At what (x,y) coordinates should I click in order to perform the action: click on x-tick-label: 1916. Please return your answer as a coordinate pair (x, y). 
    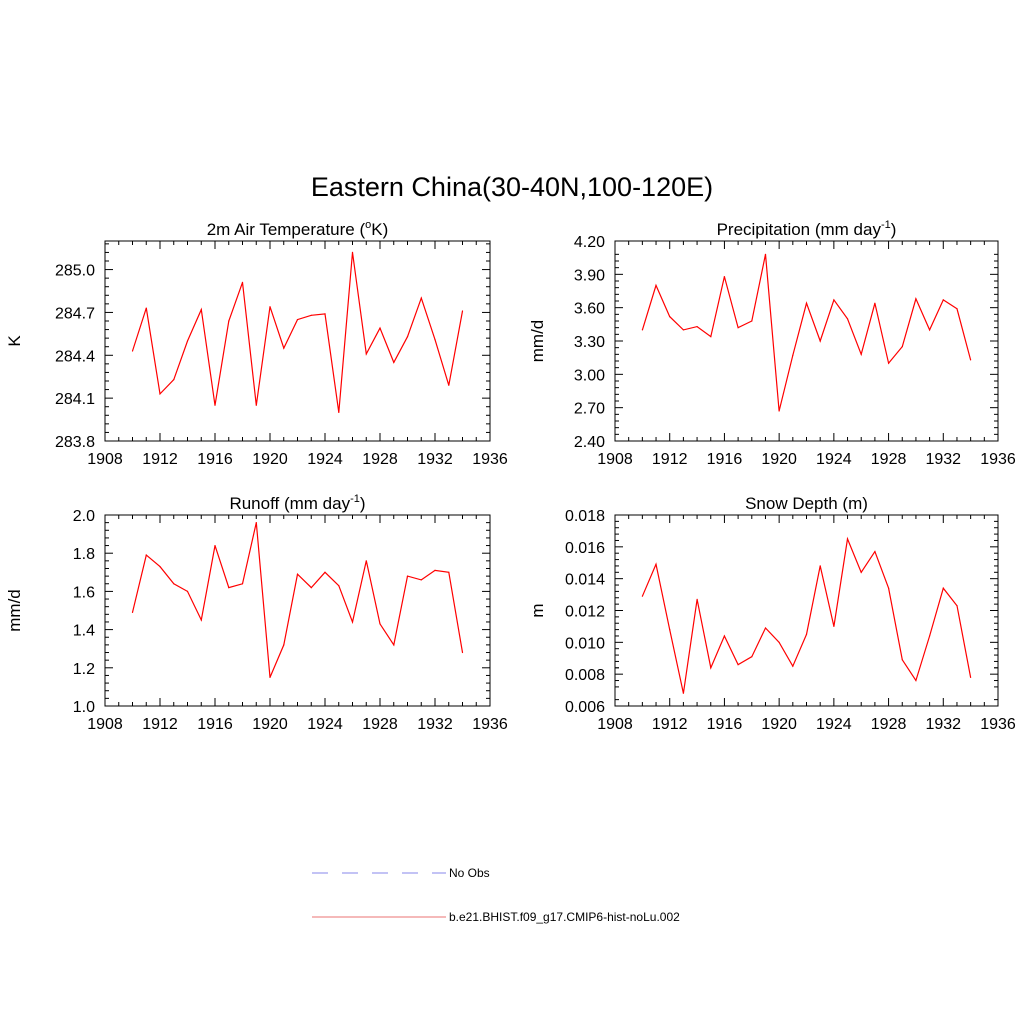
    Looking at the image, I should click on (725, 459).